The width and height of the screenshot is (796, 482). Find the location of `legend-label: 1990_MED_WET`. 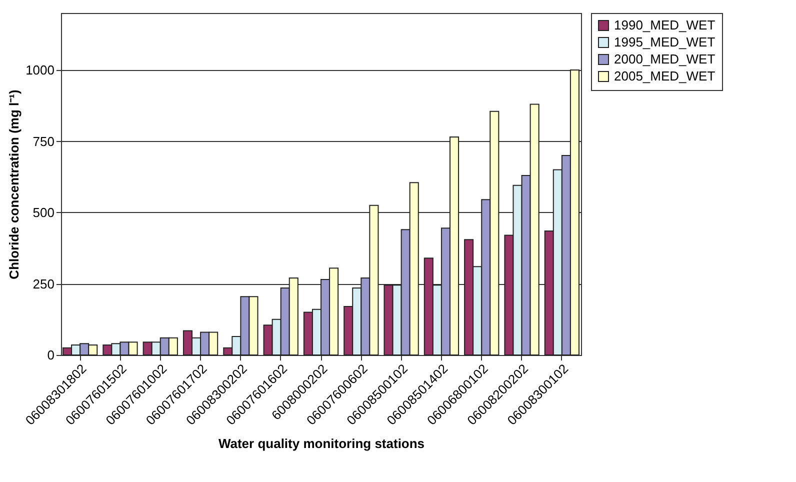

legend-label: 1990_MED_WET is located at coordinates (665, 25).